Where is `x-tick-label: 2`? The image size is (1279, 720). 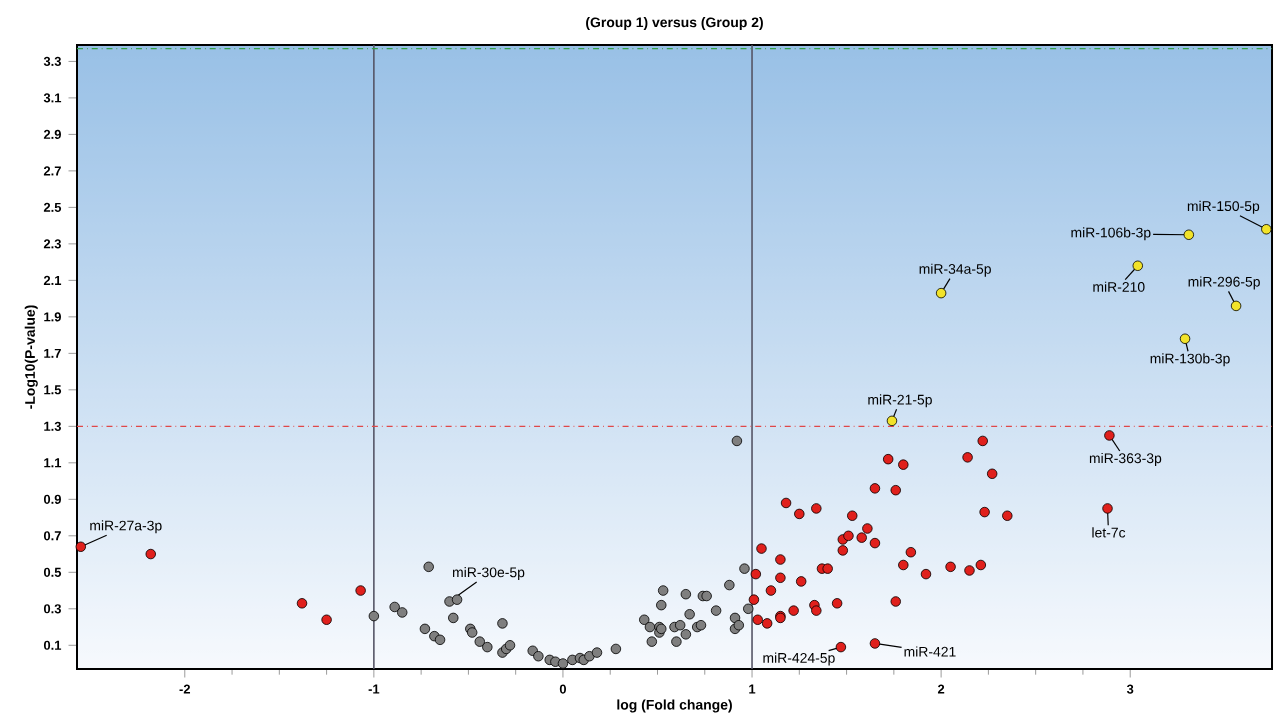 x-tick-label: 2 is located at coordinates (941, 689).